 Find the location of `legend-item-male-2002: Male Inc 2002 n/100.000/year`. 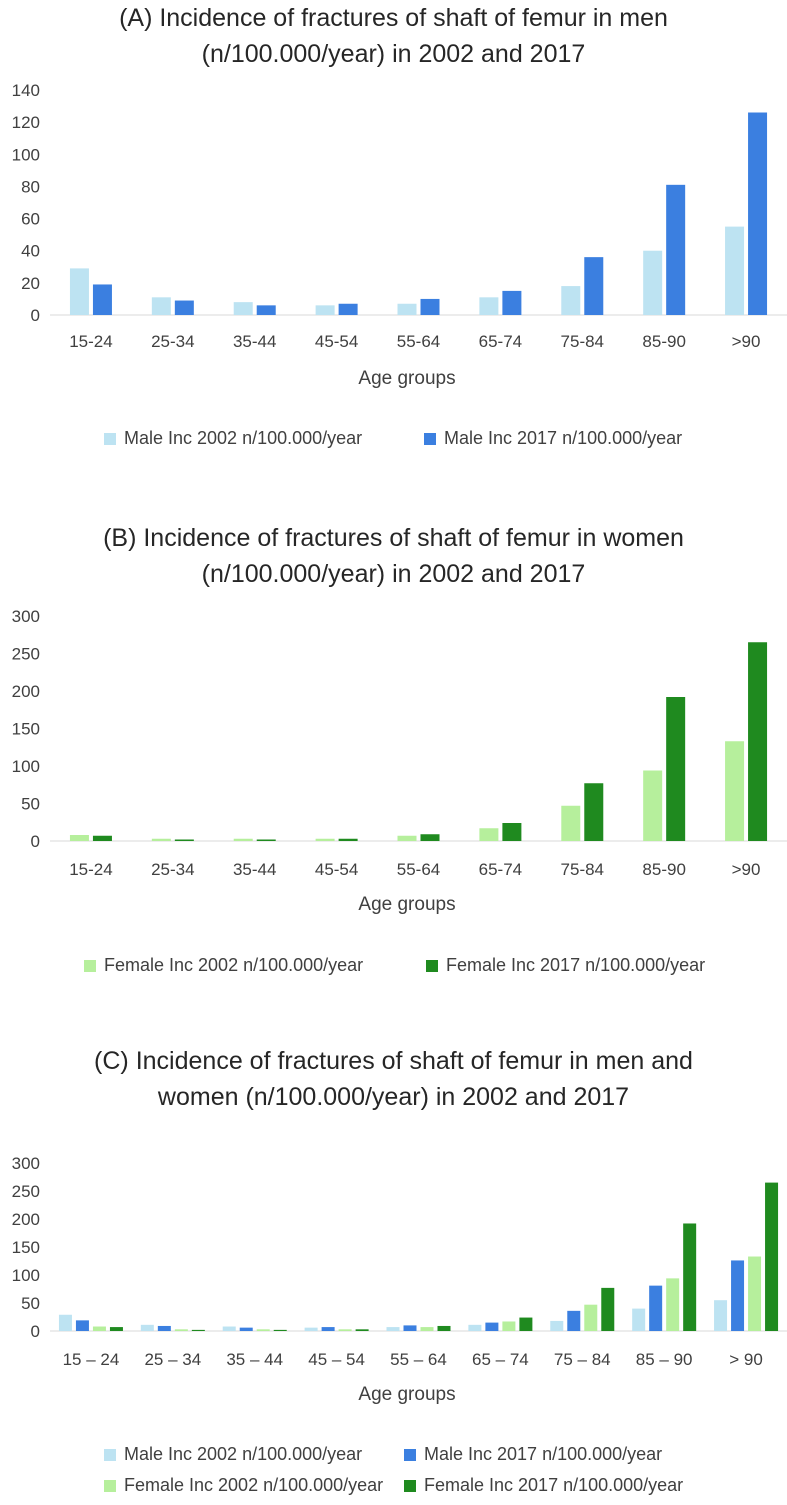

legend-item-male-2002: Male Inc 2002 n/100.000/year is located at coordinates (233, 438).